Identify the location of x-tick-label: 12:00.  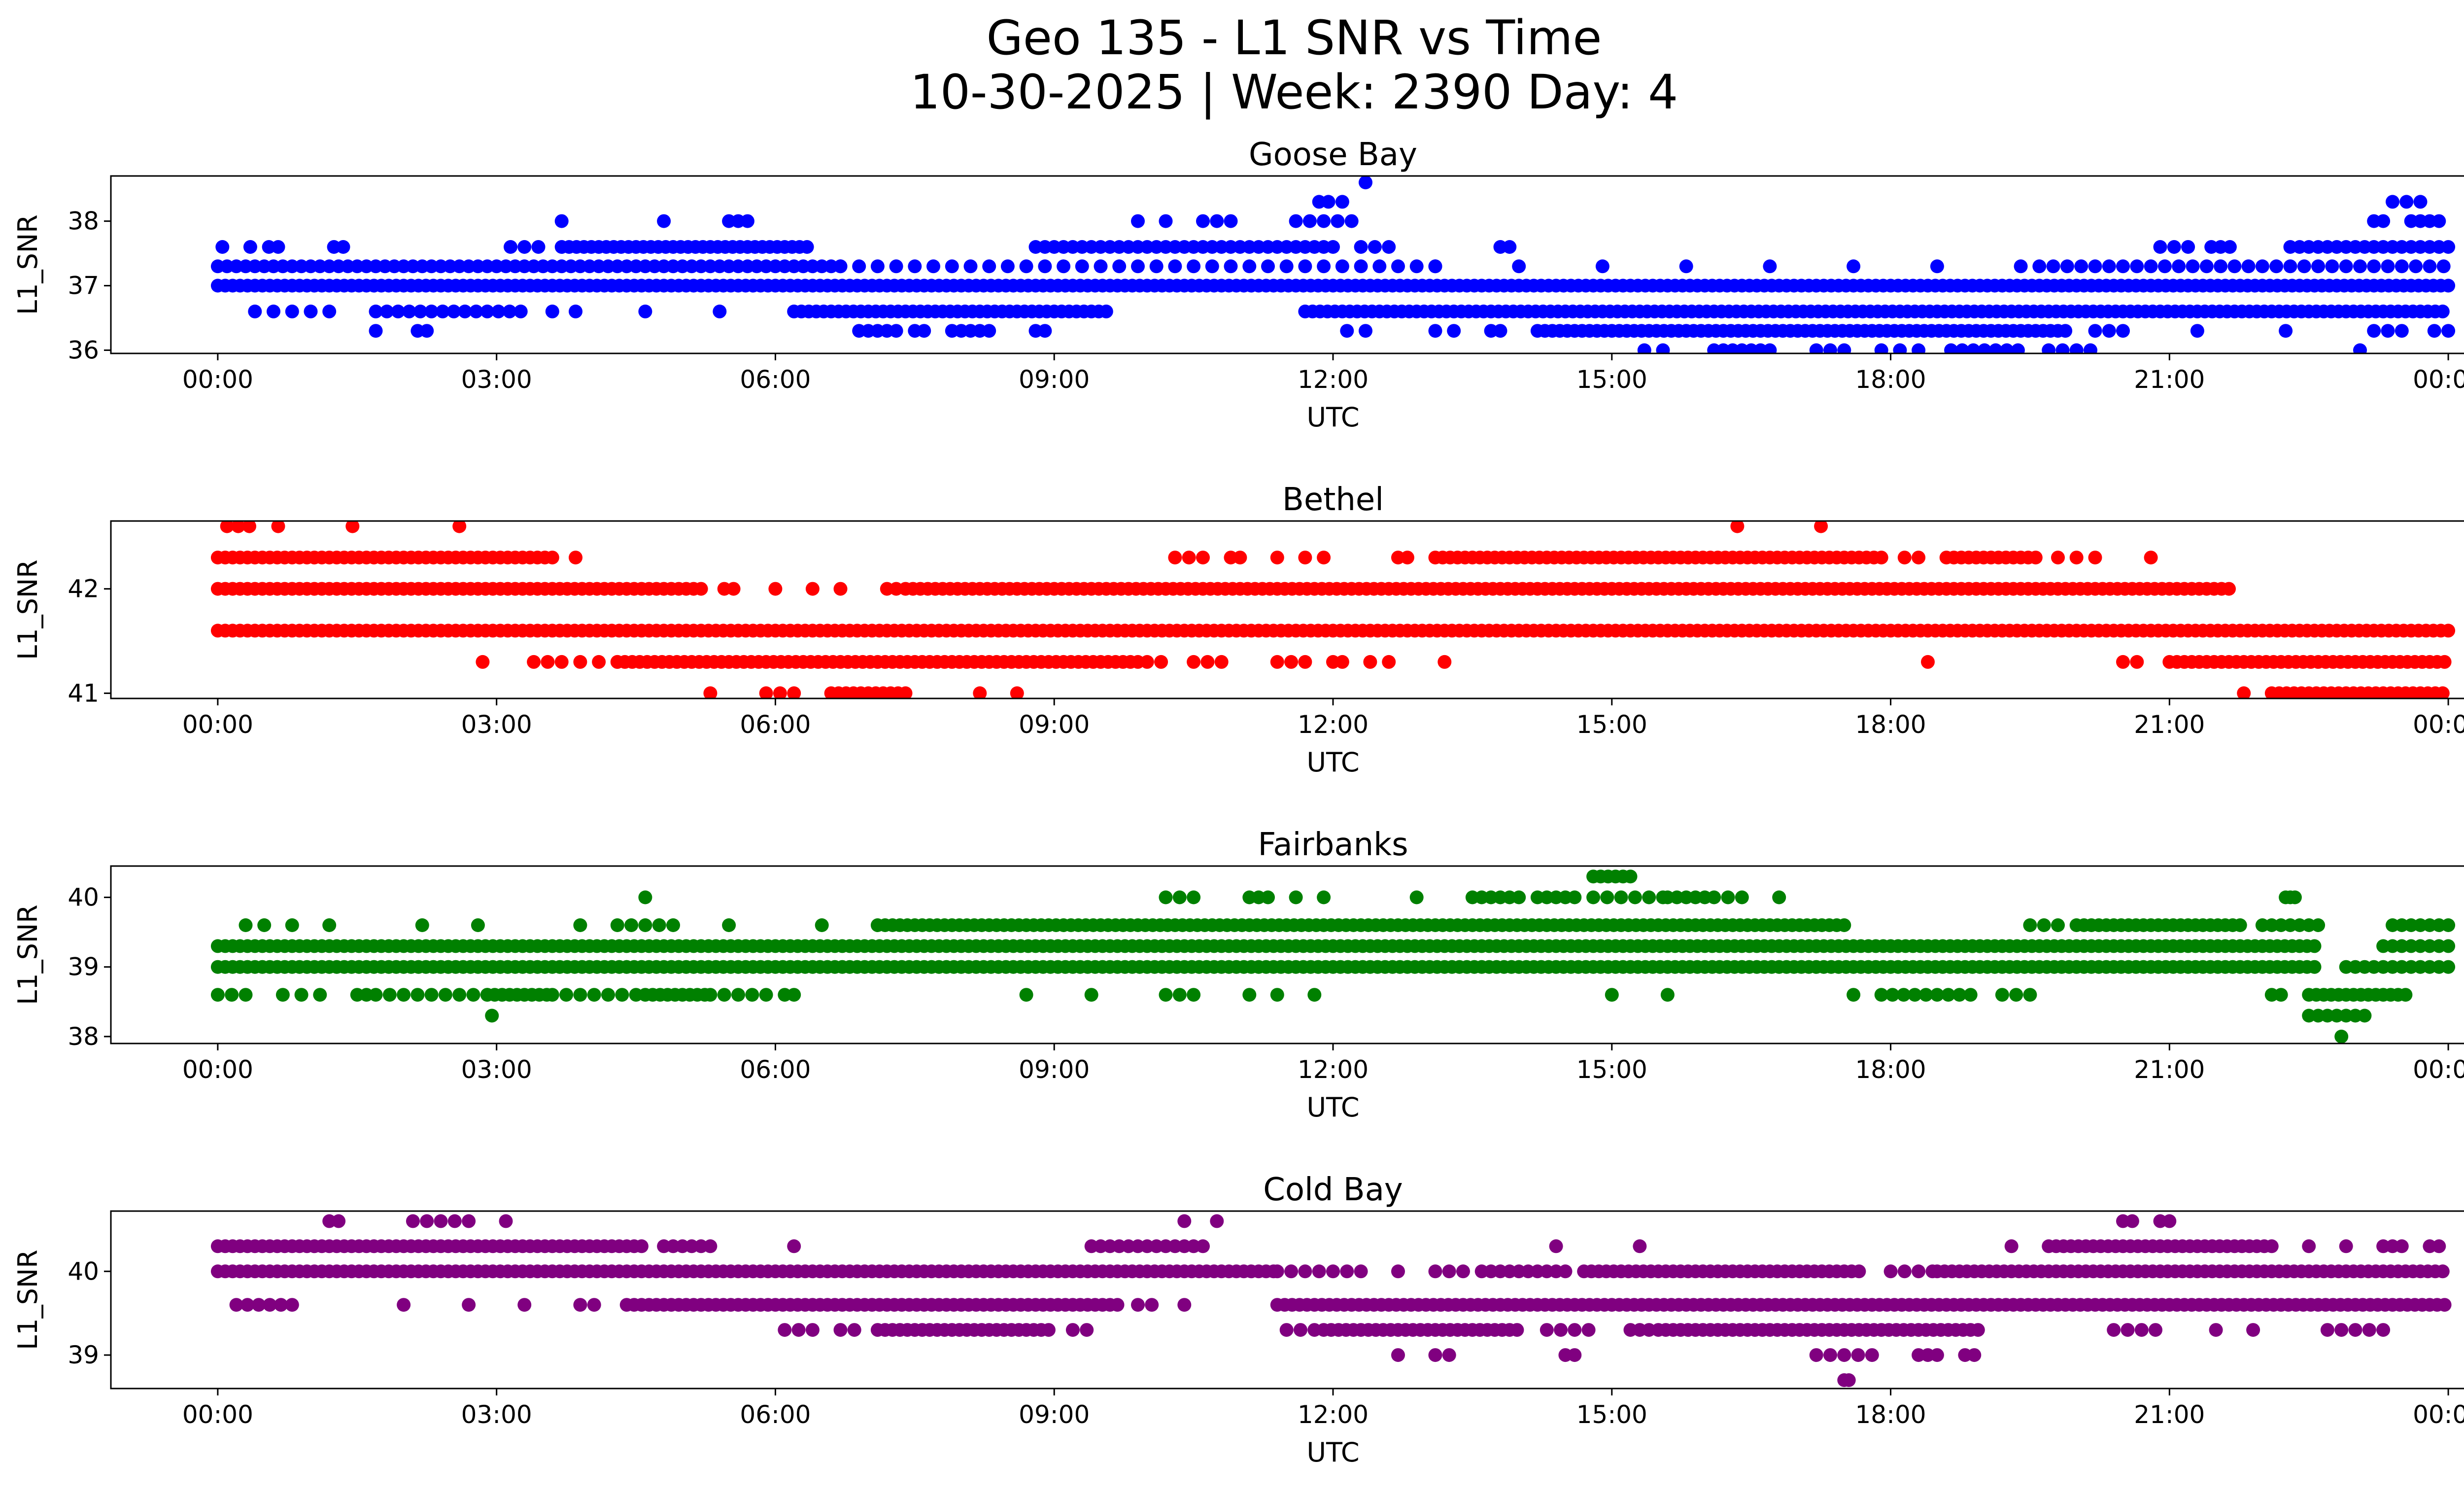
(1333, 379).